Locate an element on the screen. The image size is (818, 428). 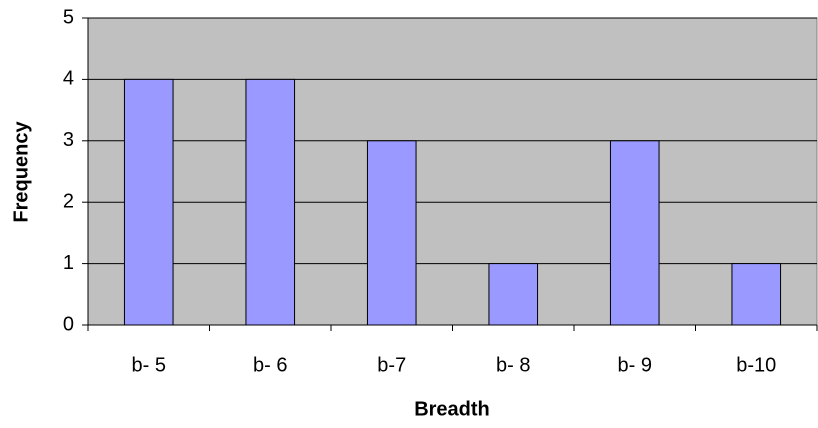
y-tick-label: 4 is located at coordinates (68, 79).